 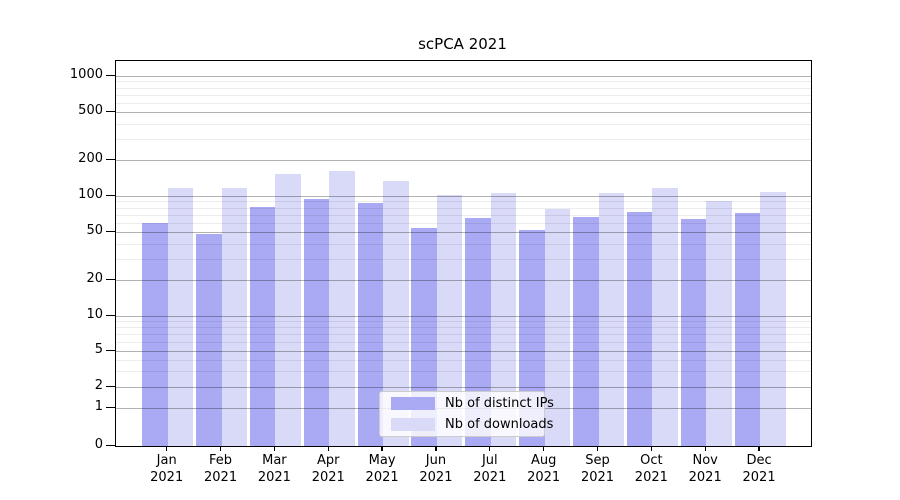 I want to click on bar-downloads-oct, so click(x=665, y=316).